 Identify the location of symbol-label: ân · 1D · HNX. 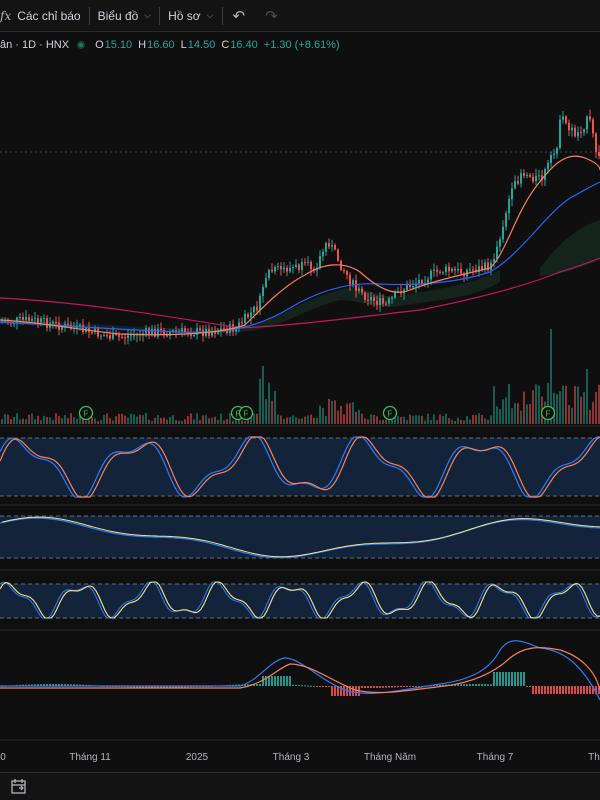
(35, 45).